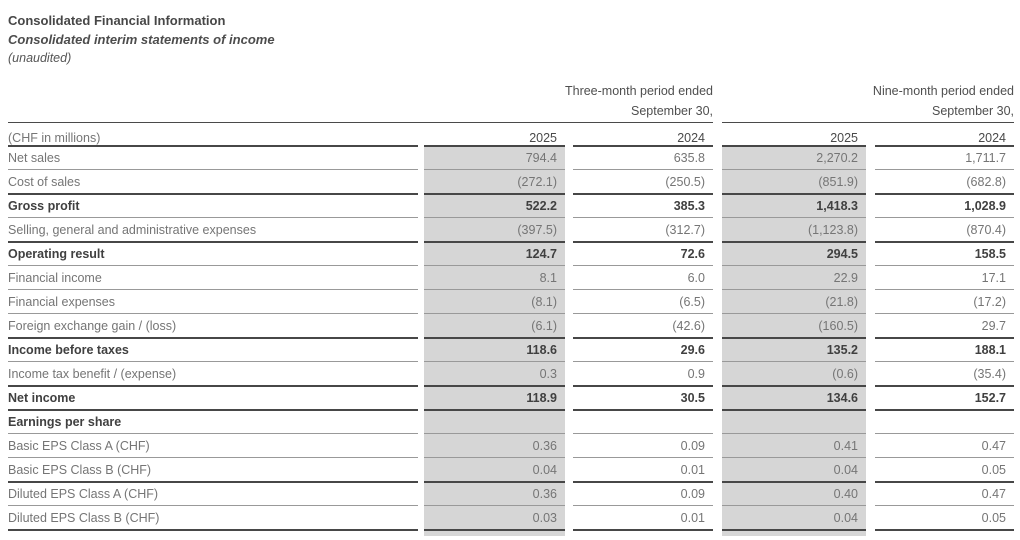 The width and height of the screenshot is (1020, 540). Describe the element at coordinates (213, 301) in the screenshot. I see `row-label: Financial expenses` at that location.